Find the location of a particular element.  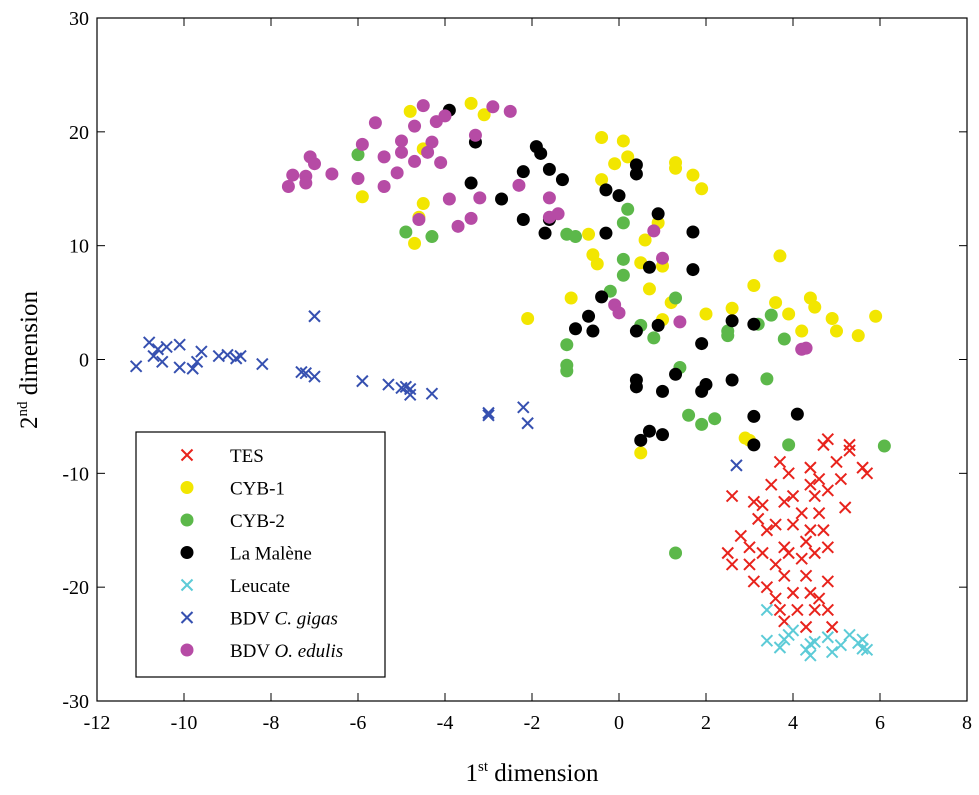

legend-box is located at coordinates (260, 554).